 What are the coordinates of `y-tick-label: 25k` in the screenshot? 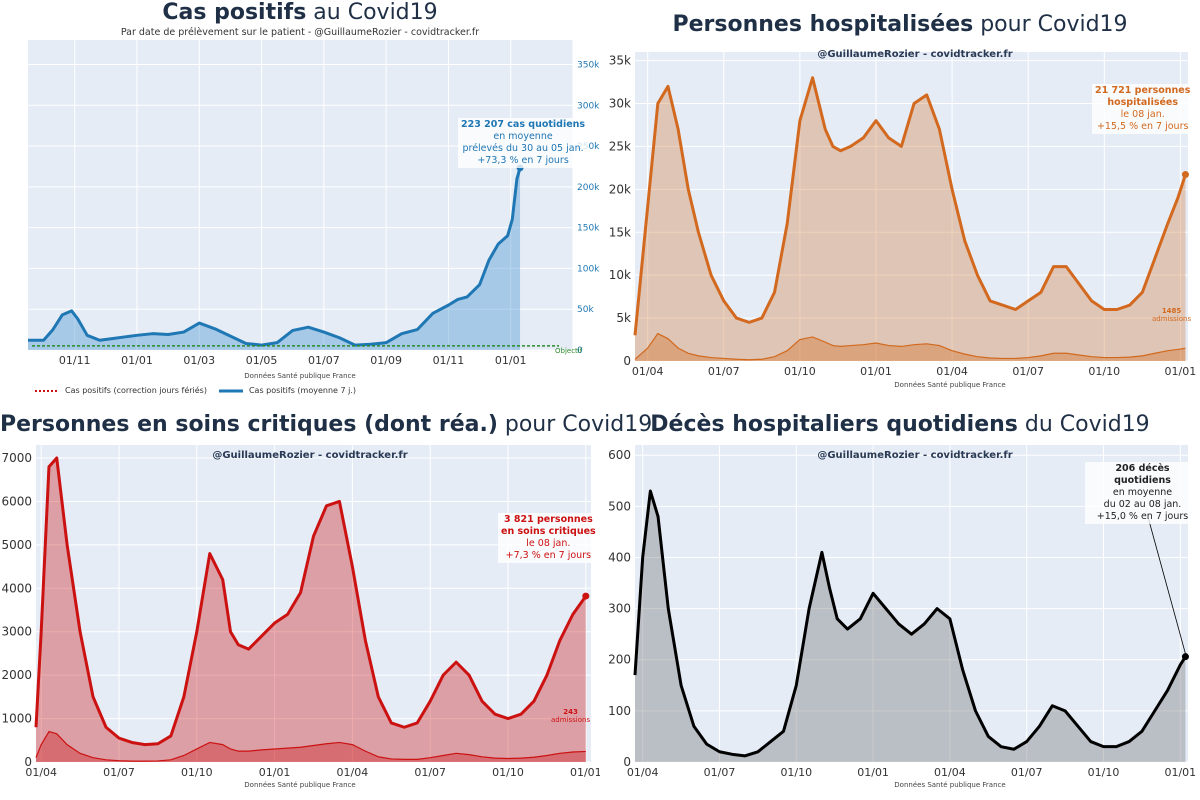 It's located at (620, 146).